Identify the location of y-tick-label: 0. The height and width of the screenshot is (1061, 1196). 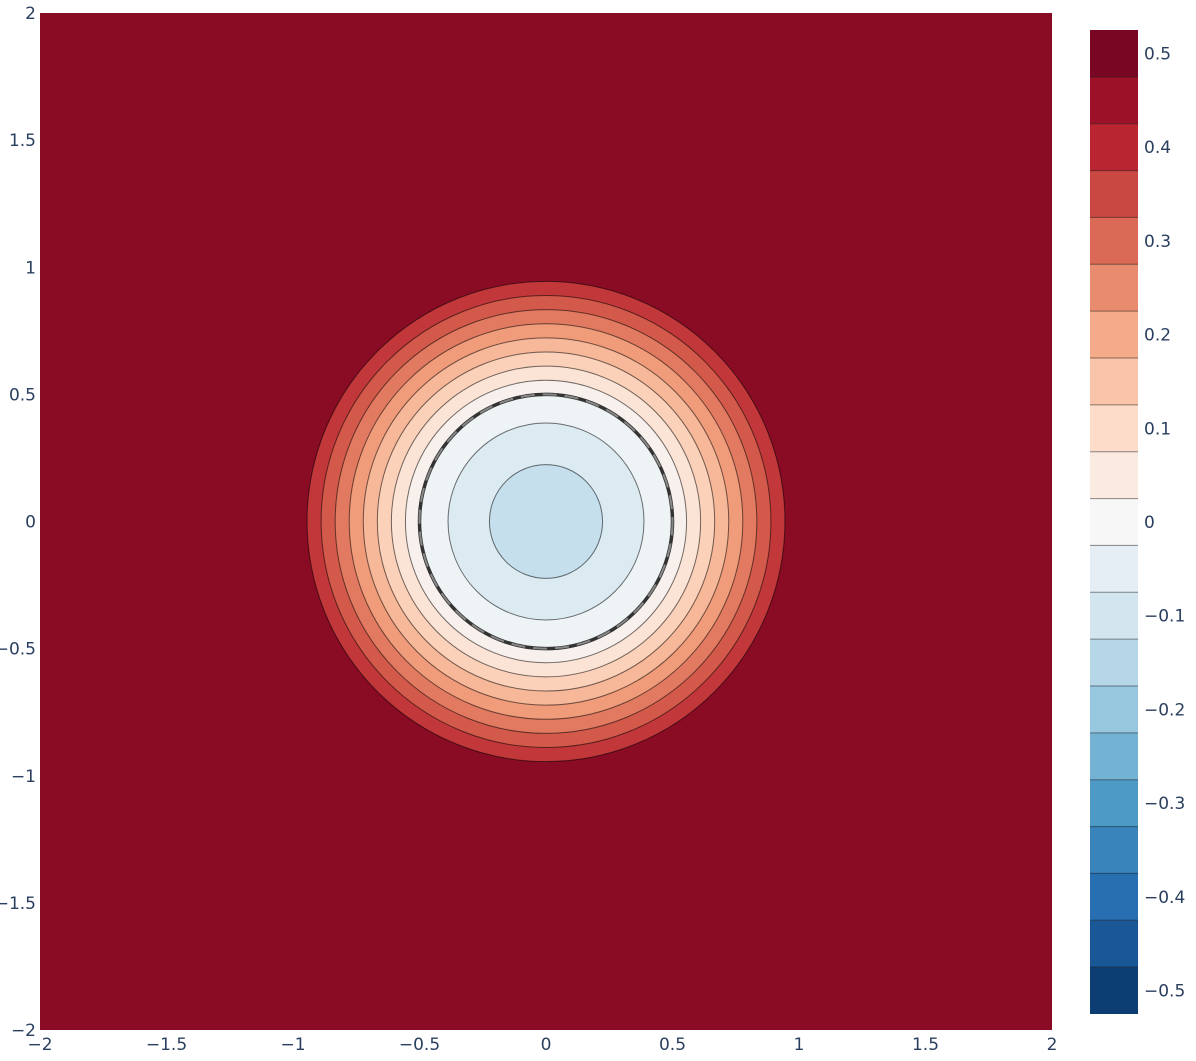
(30, 523).